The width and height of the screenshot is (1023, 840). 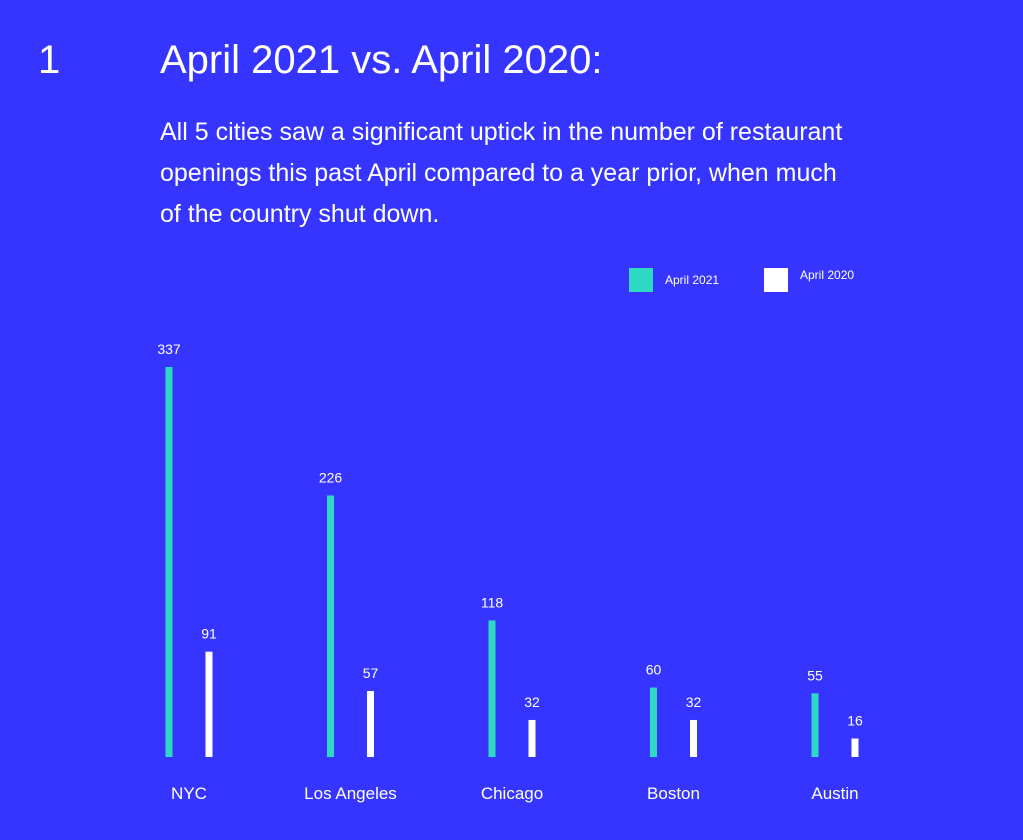 What do you see at coordinates (331, 477) in the screenshot?
I see `data-label-los-angeles-april-2021: 226` at bounding box center [331, 477].